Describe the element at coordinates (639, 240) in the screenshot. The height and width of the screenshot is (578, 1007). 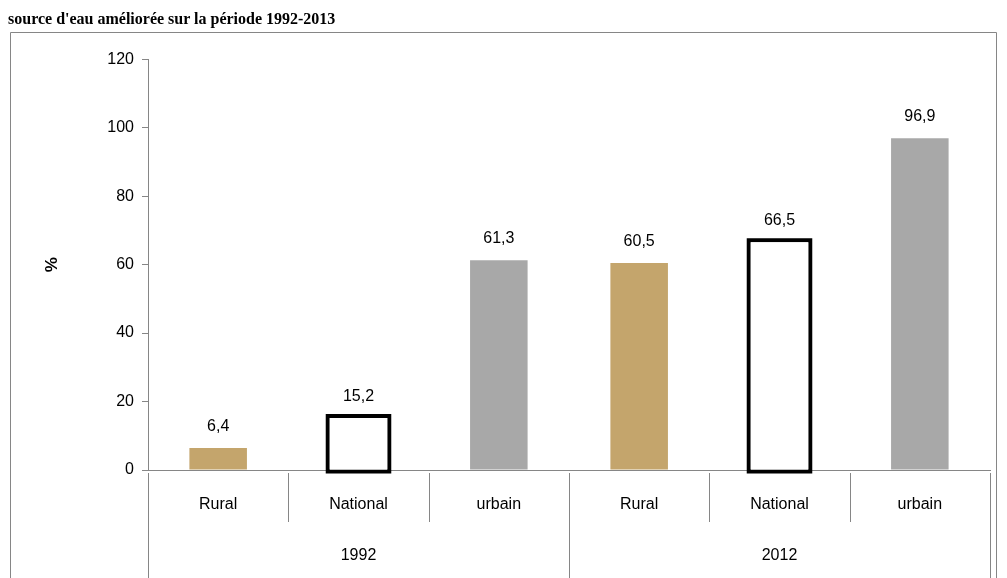
I see `data-label: 60,5` at that location.